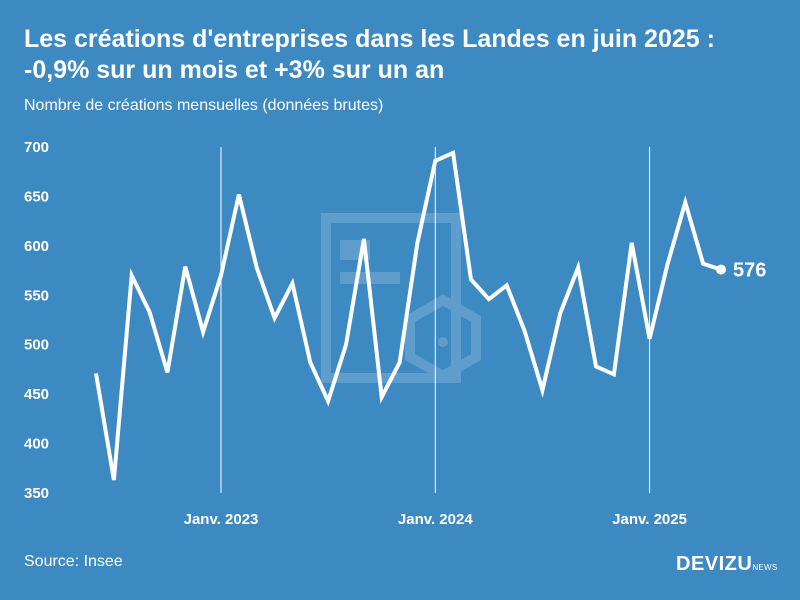 The image size is (800, 600). What do you see at coordinates (73, 561) in the screenshot?
I see `source-note: Source: Insee` at bounding box center [73, 561].